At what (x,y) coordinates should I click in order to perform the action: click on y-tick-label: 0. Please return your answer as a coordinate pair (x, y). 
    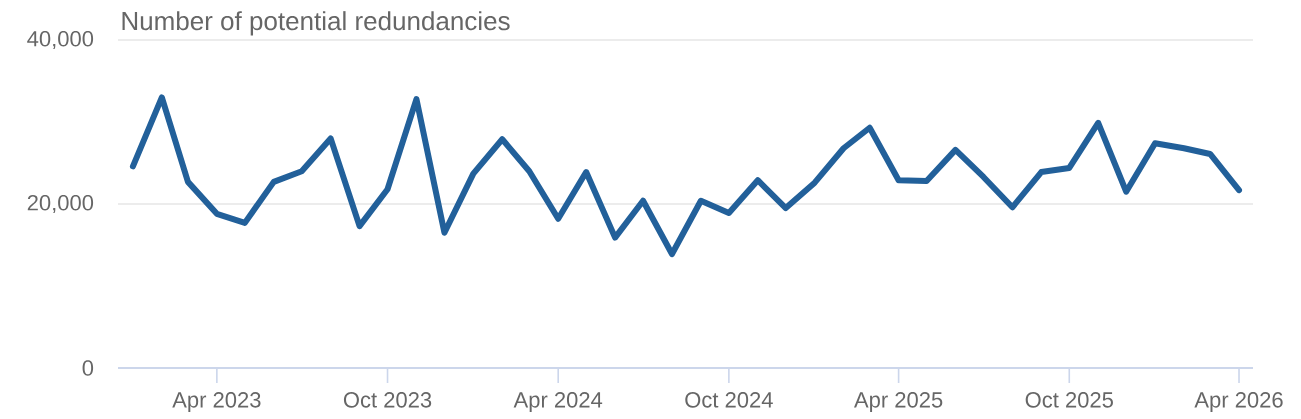
    Looking at the image, I should click on (88, 368).